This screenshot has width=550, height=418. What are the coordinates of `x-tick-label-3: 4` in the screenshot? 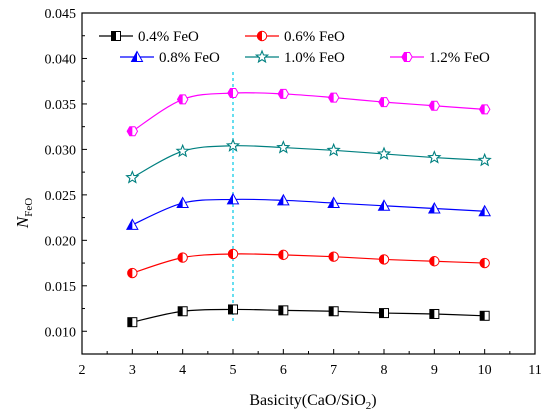 It's located at (182, 370).